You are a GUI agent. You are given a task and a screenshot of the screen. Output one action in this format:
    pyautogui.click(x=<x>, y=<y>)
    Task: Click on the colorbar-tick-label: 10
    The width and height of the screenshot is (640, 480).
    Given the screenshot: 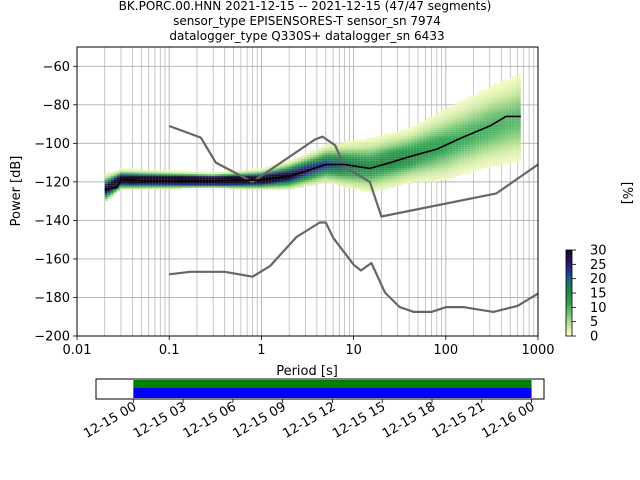 What is the action you would take?
    pyautogui.click(x=598, y=308)
    